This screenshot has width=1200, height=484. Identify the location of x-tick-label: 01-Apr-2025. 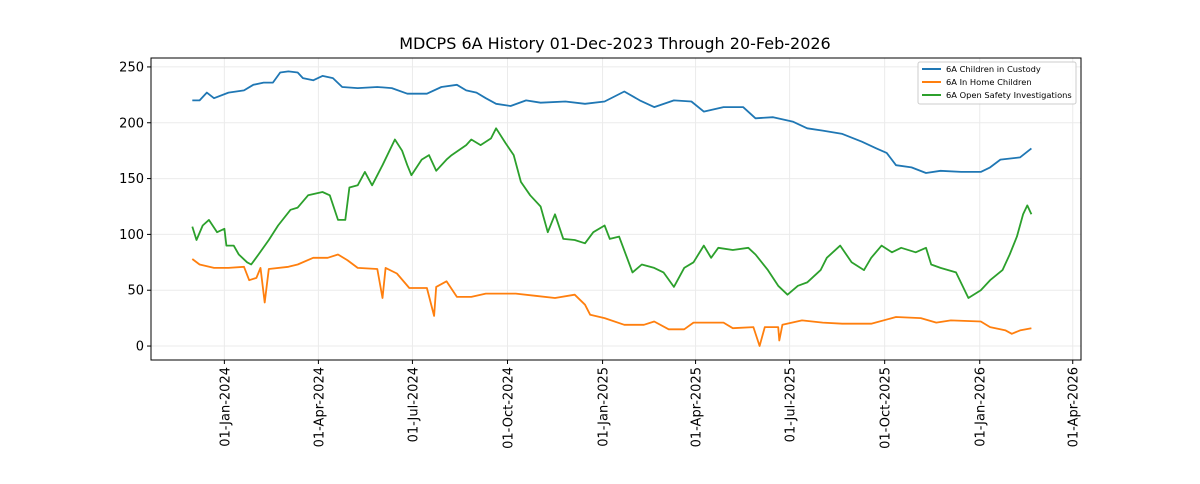
(697, 407).